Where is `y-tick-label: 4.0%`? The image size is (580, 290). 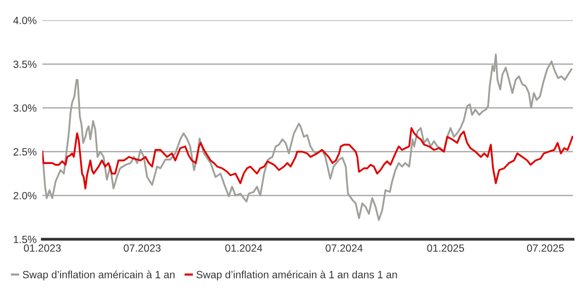
y-tick-label: 4.0% is located at coordinates (24, 20).